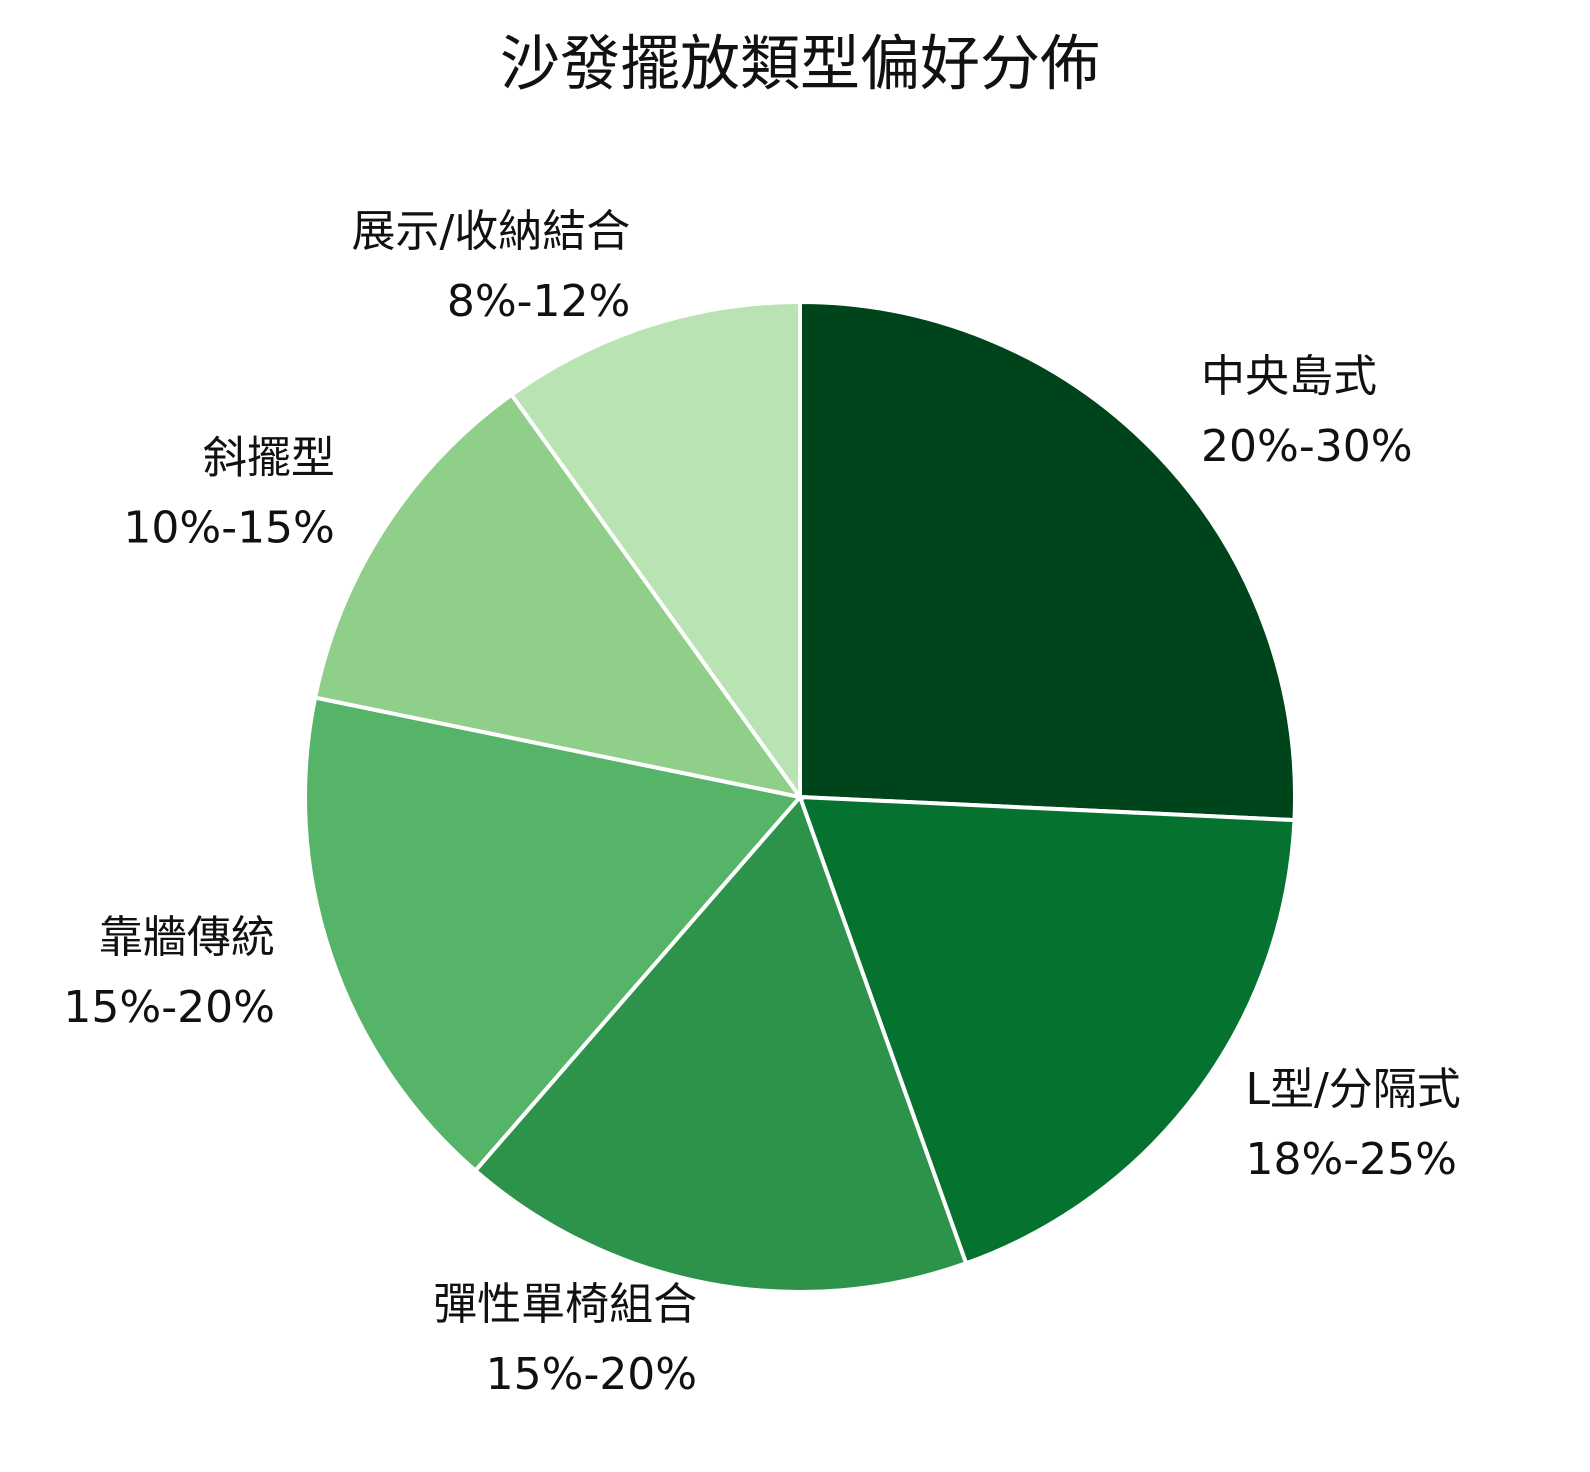  What do you see at coordinates (1306, 446) in the screenshot?
I see `slice-range: 20%-30%` at bounding box center [1306, 446].